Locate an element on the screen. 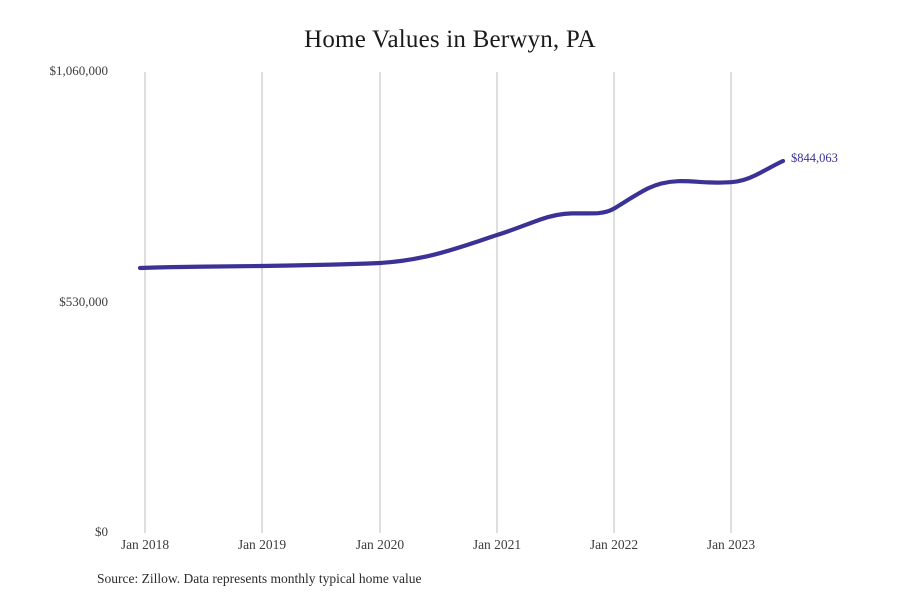  x-axis-tick-jan-2019: Jan 2019 is located at coordinates (262, 544).